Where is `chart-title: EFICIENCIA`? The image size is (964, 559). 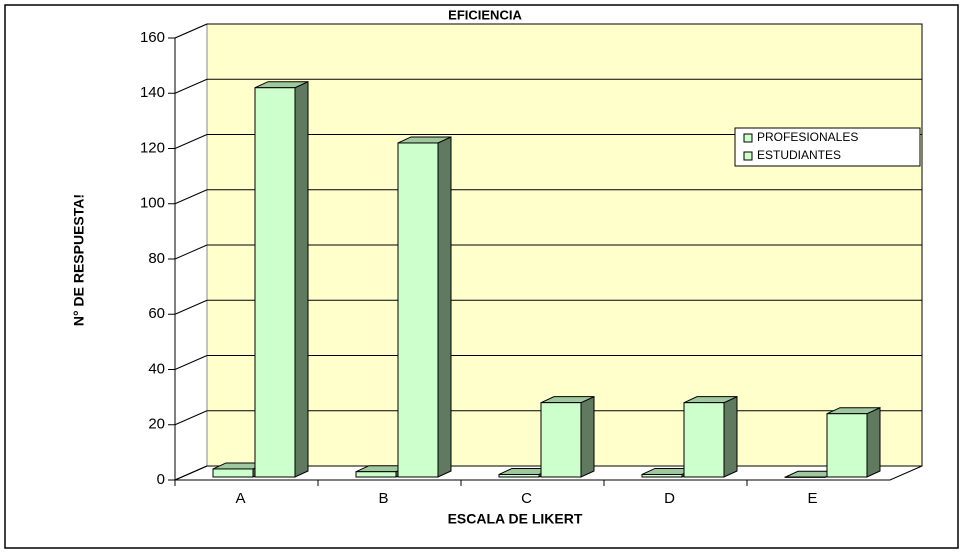 chart-title: EFICIENCIA is located at coordinates (485, 14).